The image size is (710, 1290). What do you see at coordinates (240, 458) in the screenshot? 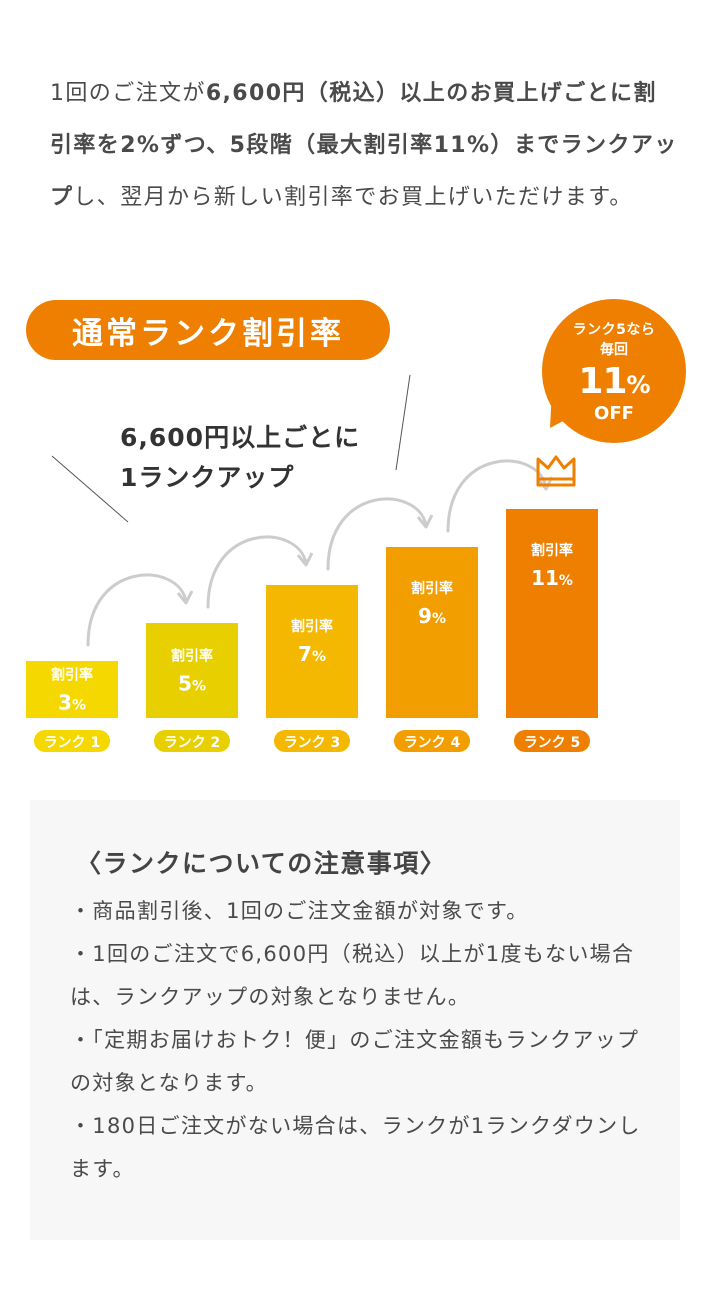
I see `rank-up-note: 6,600円以上ごとに 1ランクアップ` at bounding box center [240, 458].